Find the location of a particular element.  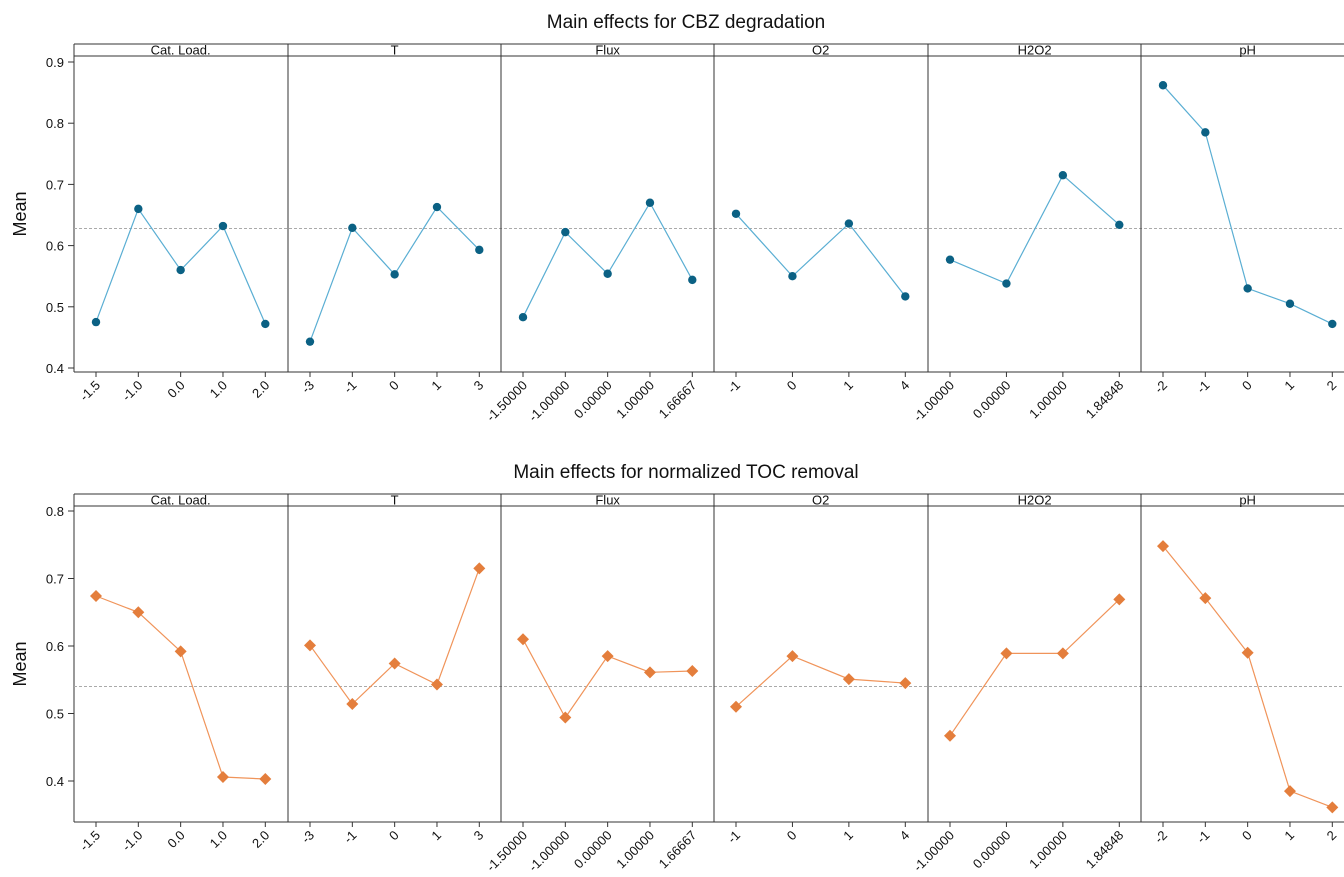

x-tick-label: 1.84848 is located at coordinates (1105, 400).